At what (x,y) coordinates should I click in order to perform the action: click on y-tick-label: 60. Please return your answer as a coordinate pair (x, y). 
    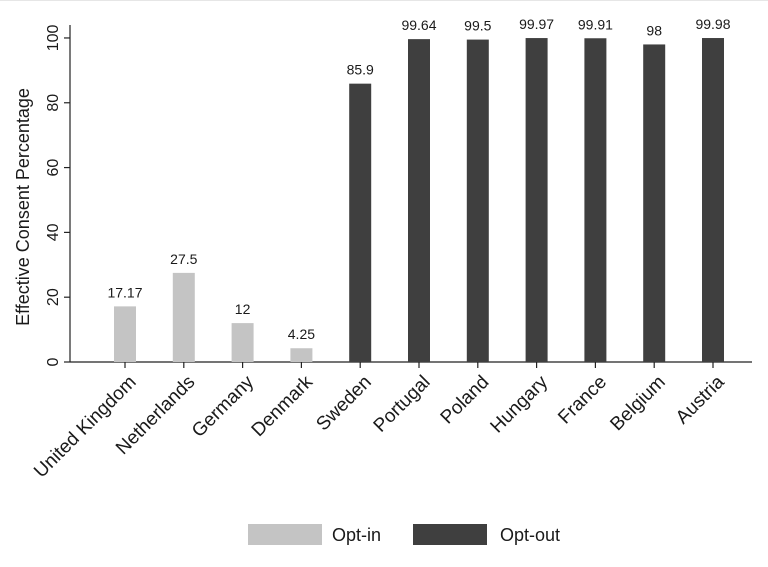
    Looking at the image, I should click on (53, 168).